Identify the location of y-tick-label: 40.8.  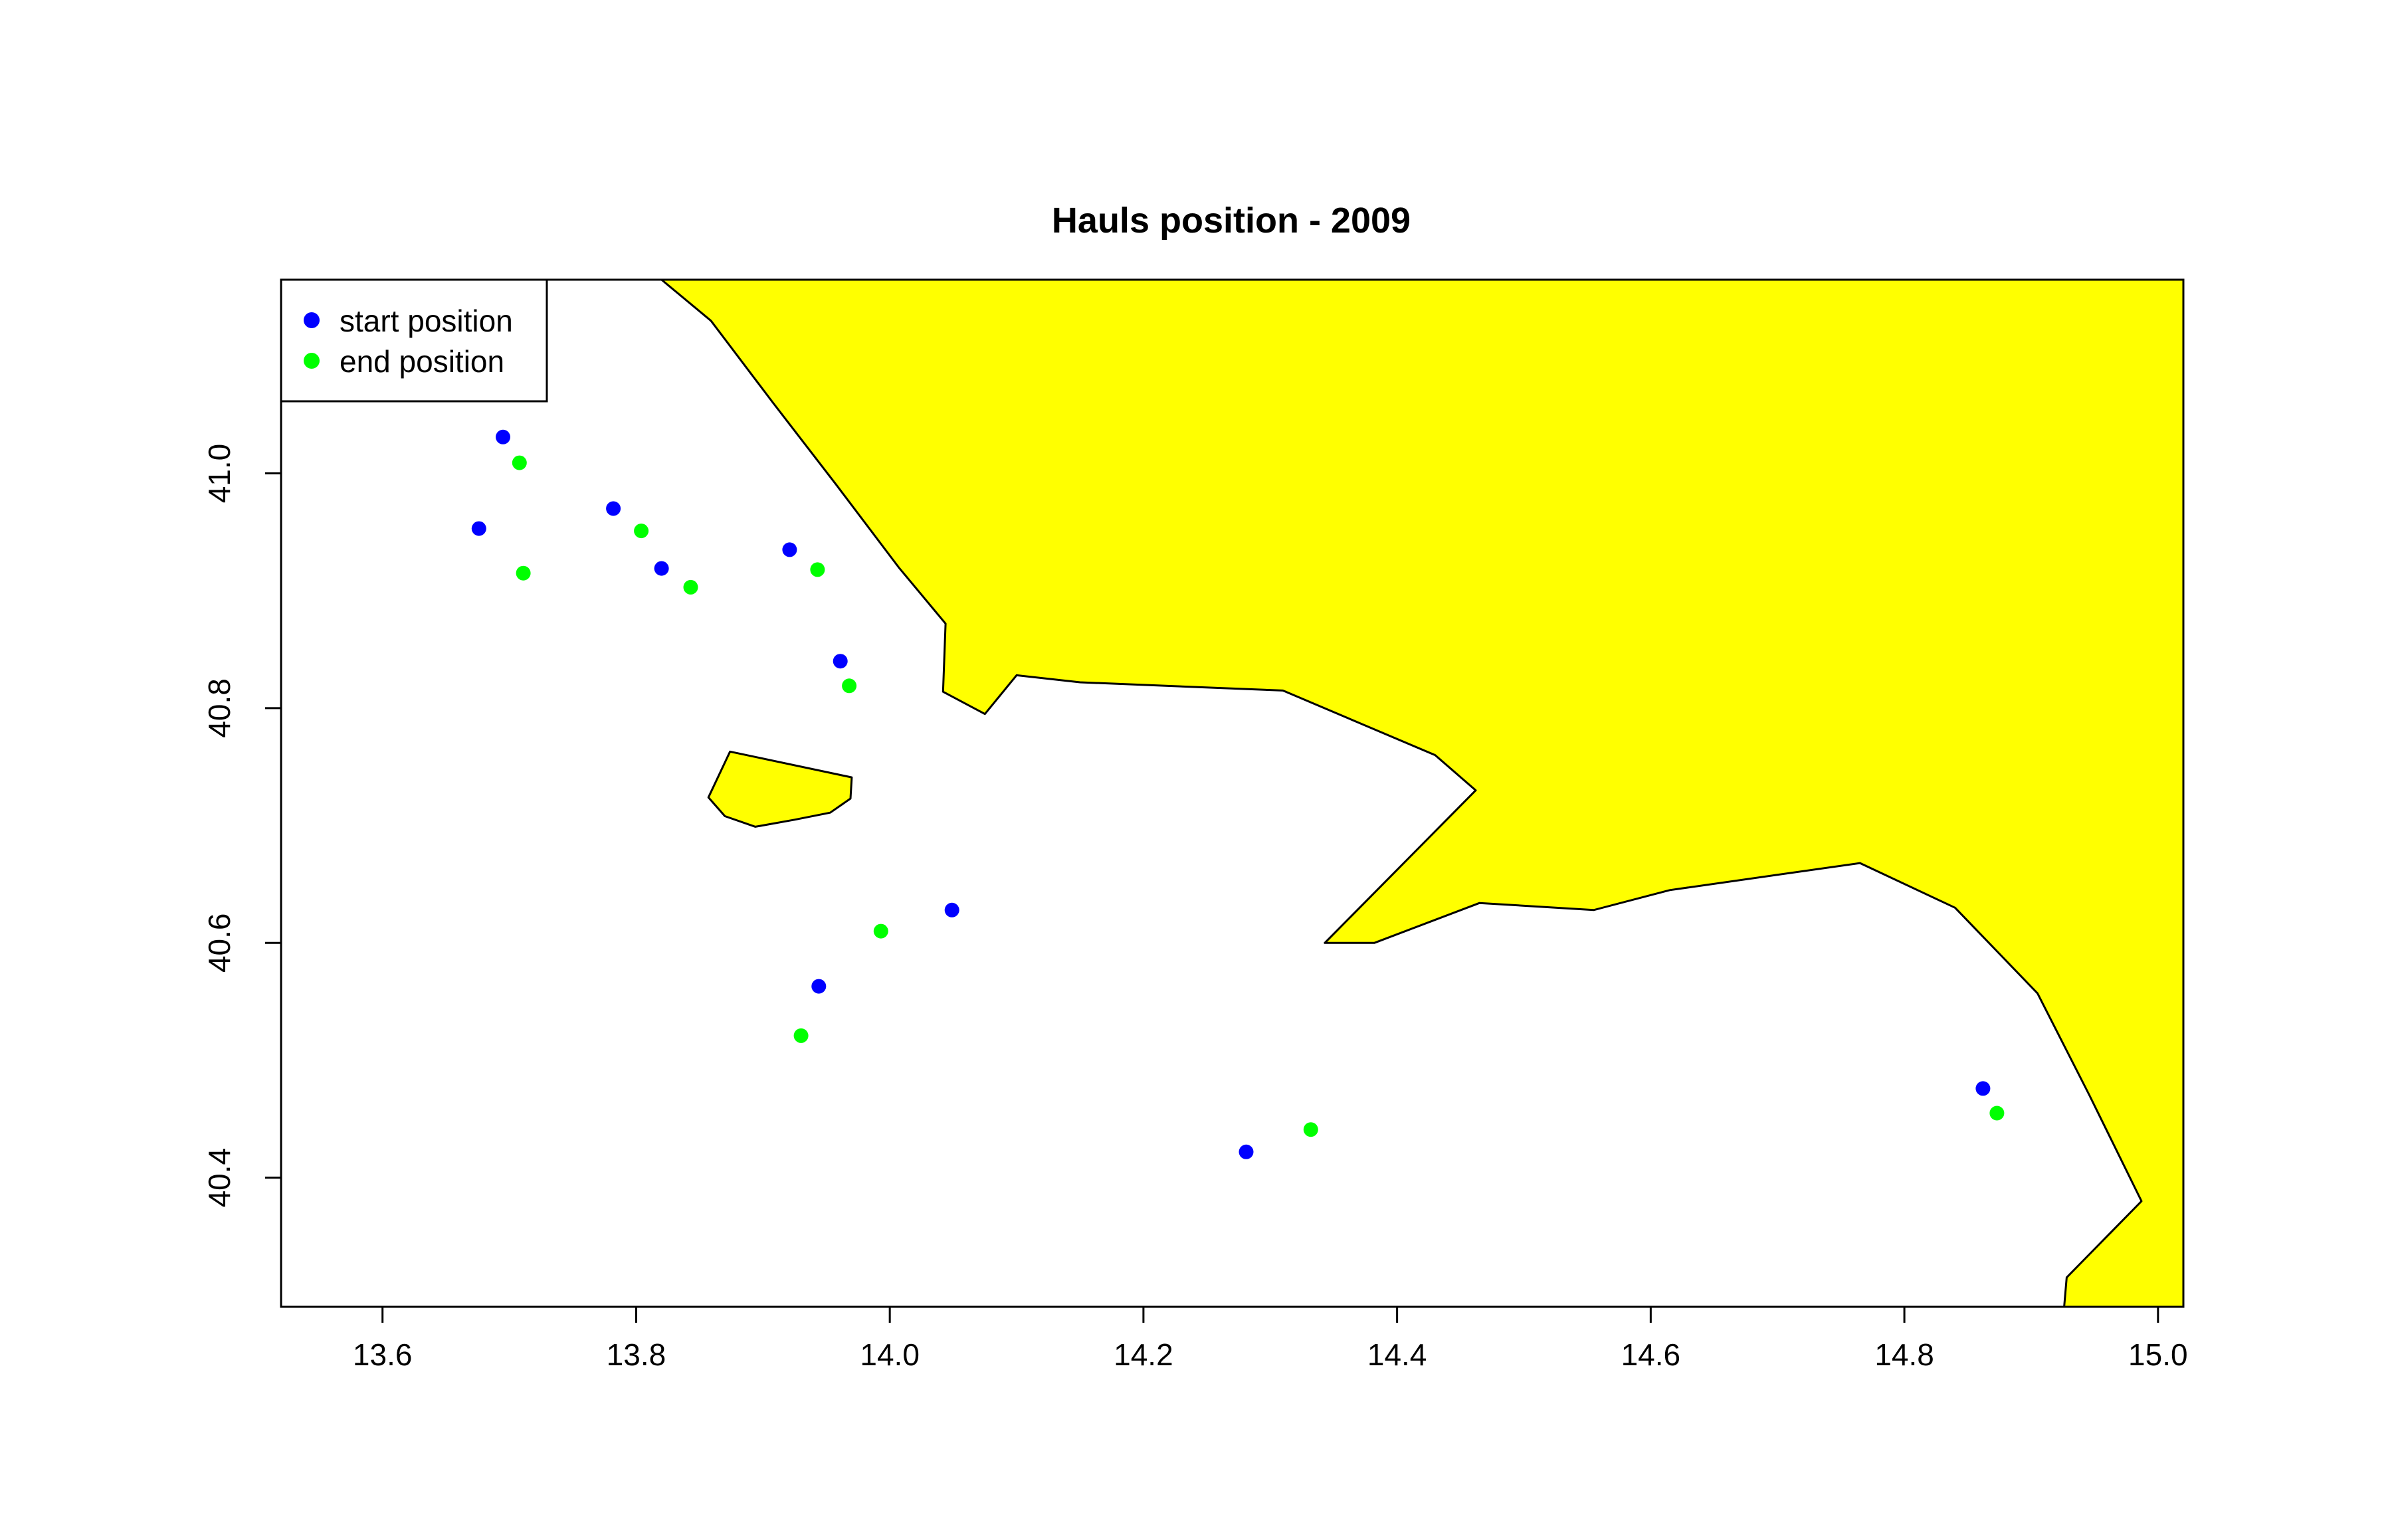
(219, 708).